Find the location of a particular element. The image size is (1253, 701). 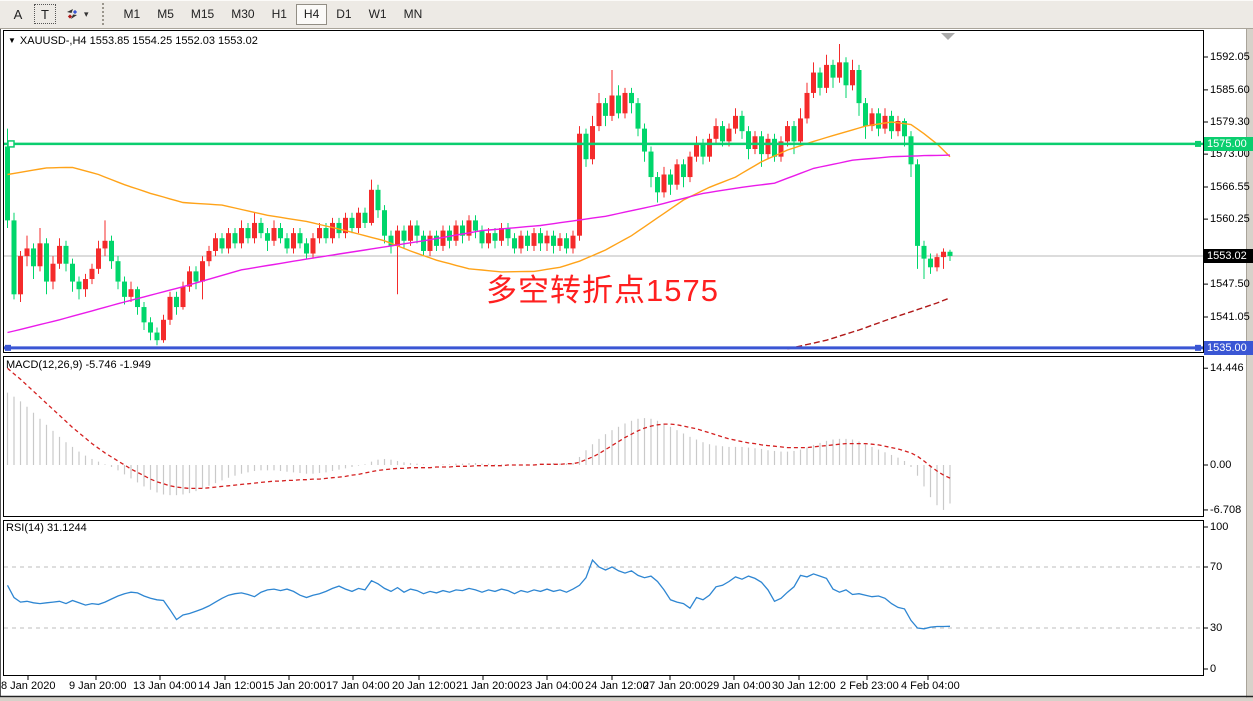

chart-annotation-text: 多空转折点1575 is located at coordinates (602, 290).